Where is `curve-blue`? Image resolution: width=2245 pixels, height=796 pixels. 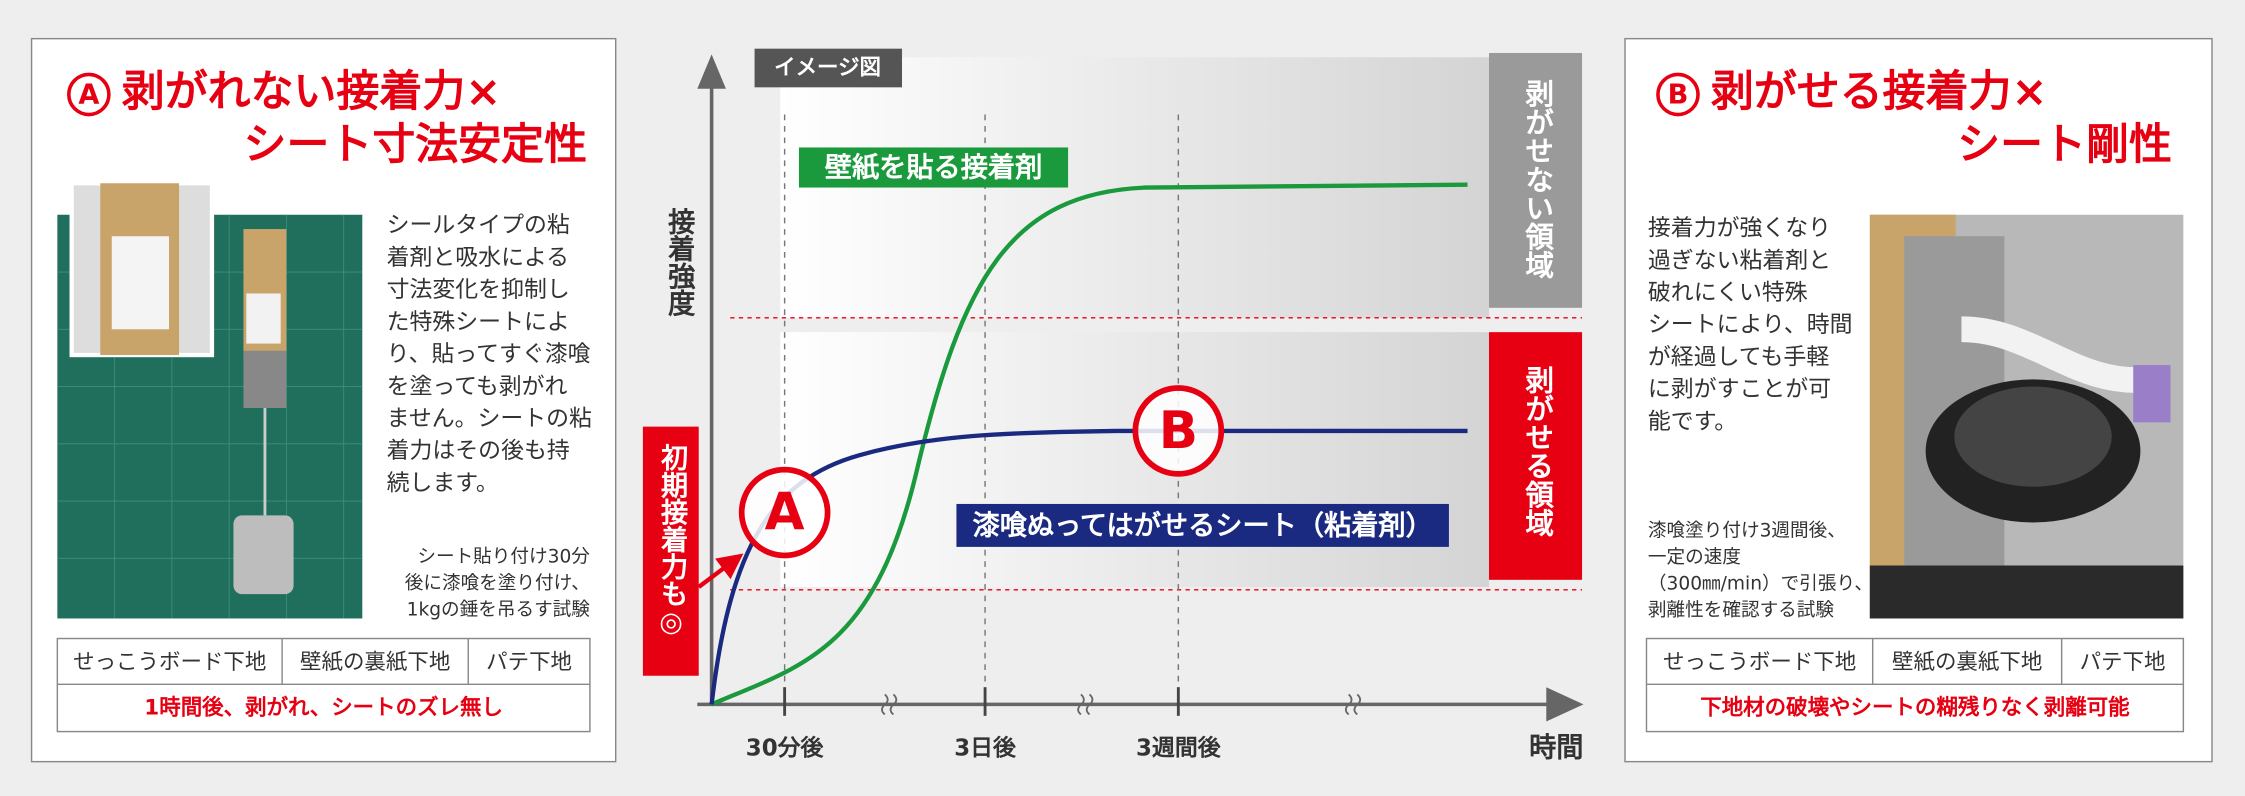 curve-blue is located at coordinates (1088, 566).